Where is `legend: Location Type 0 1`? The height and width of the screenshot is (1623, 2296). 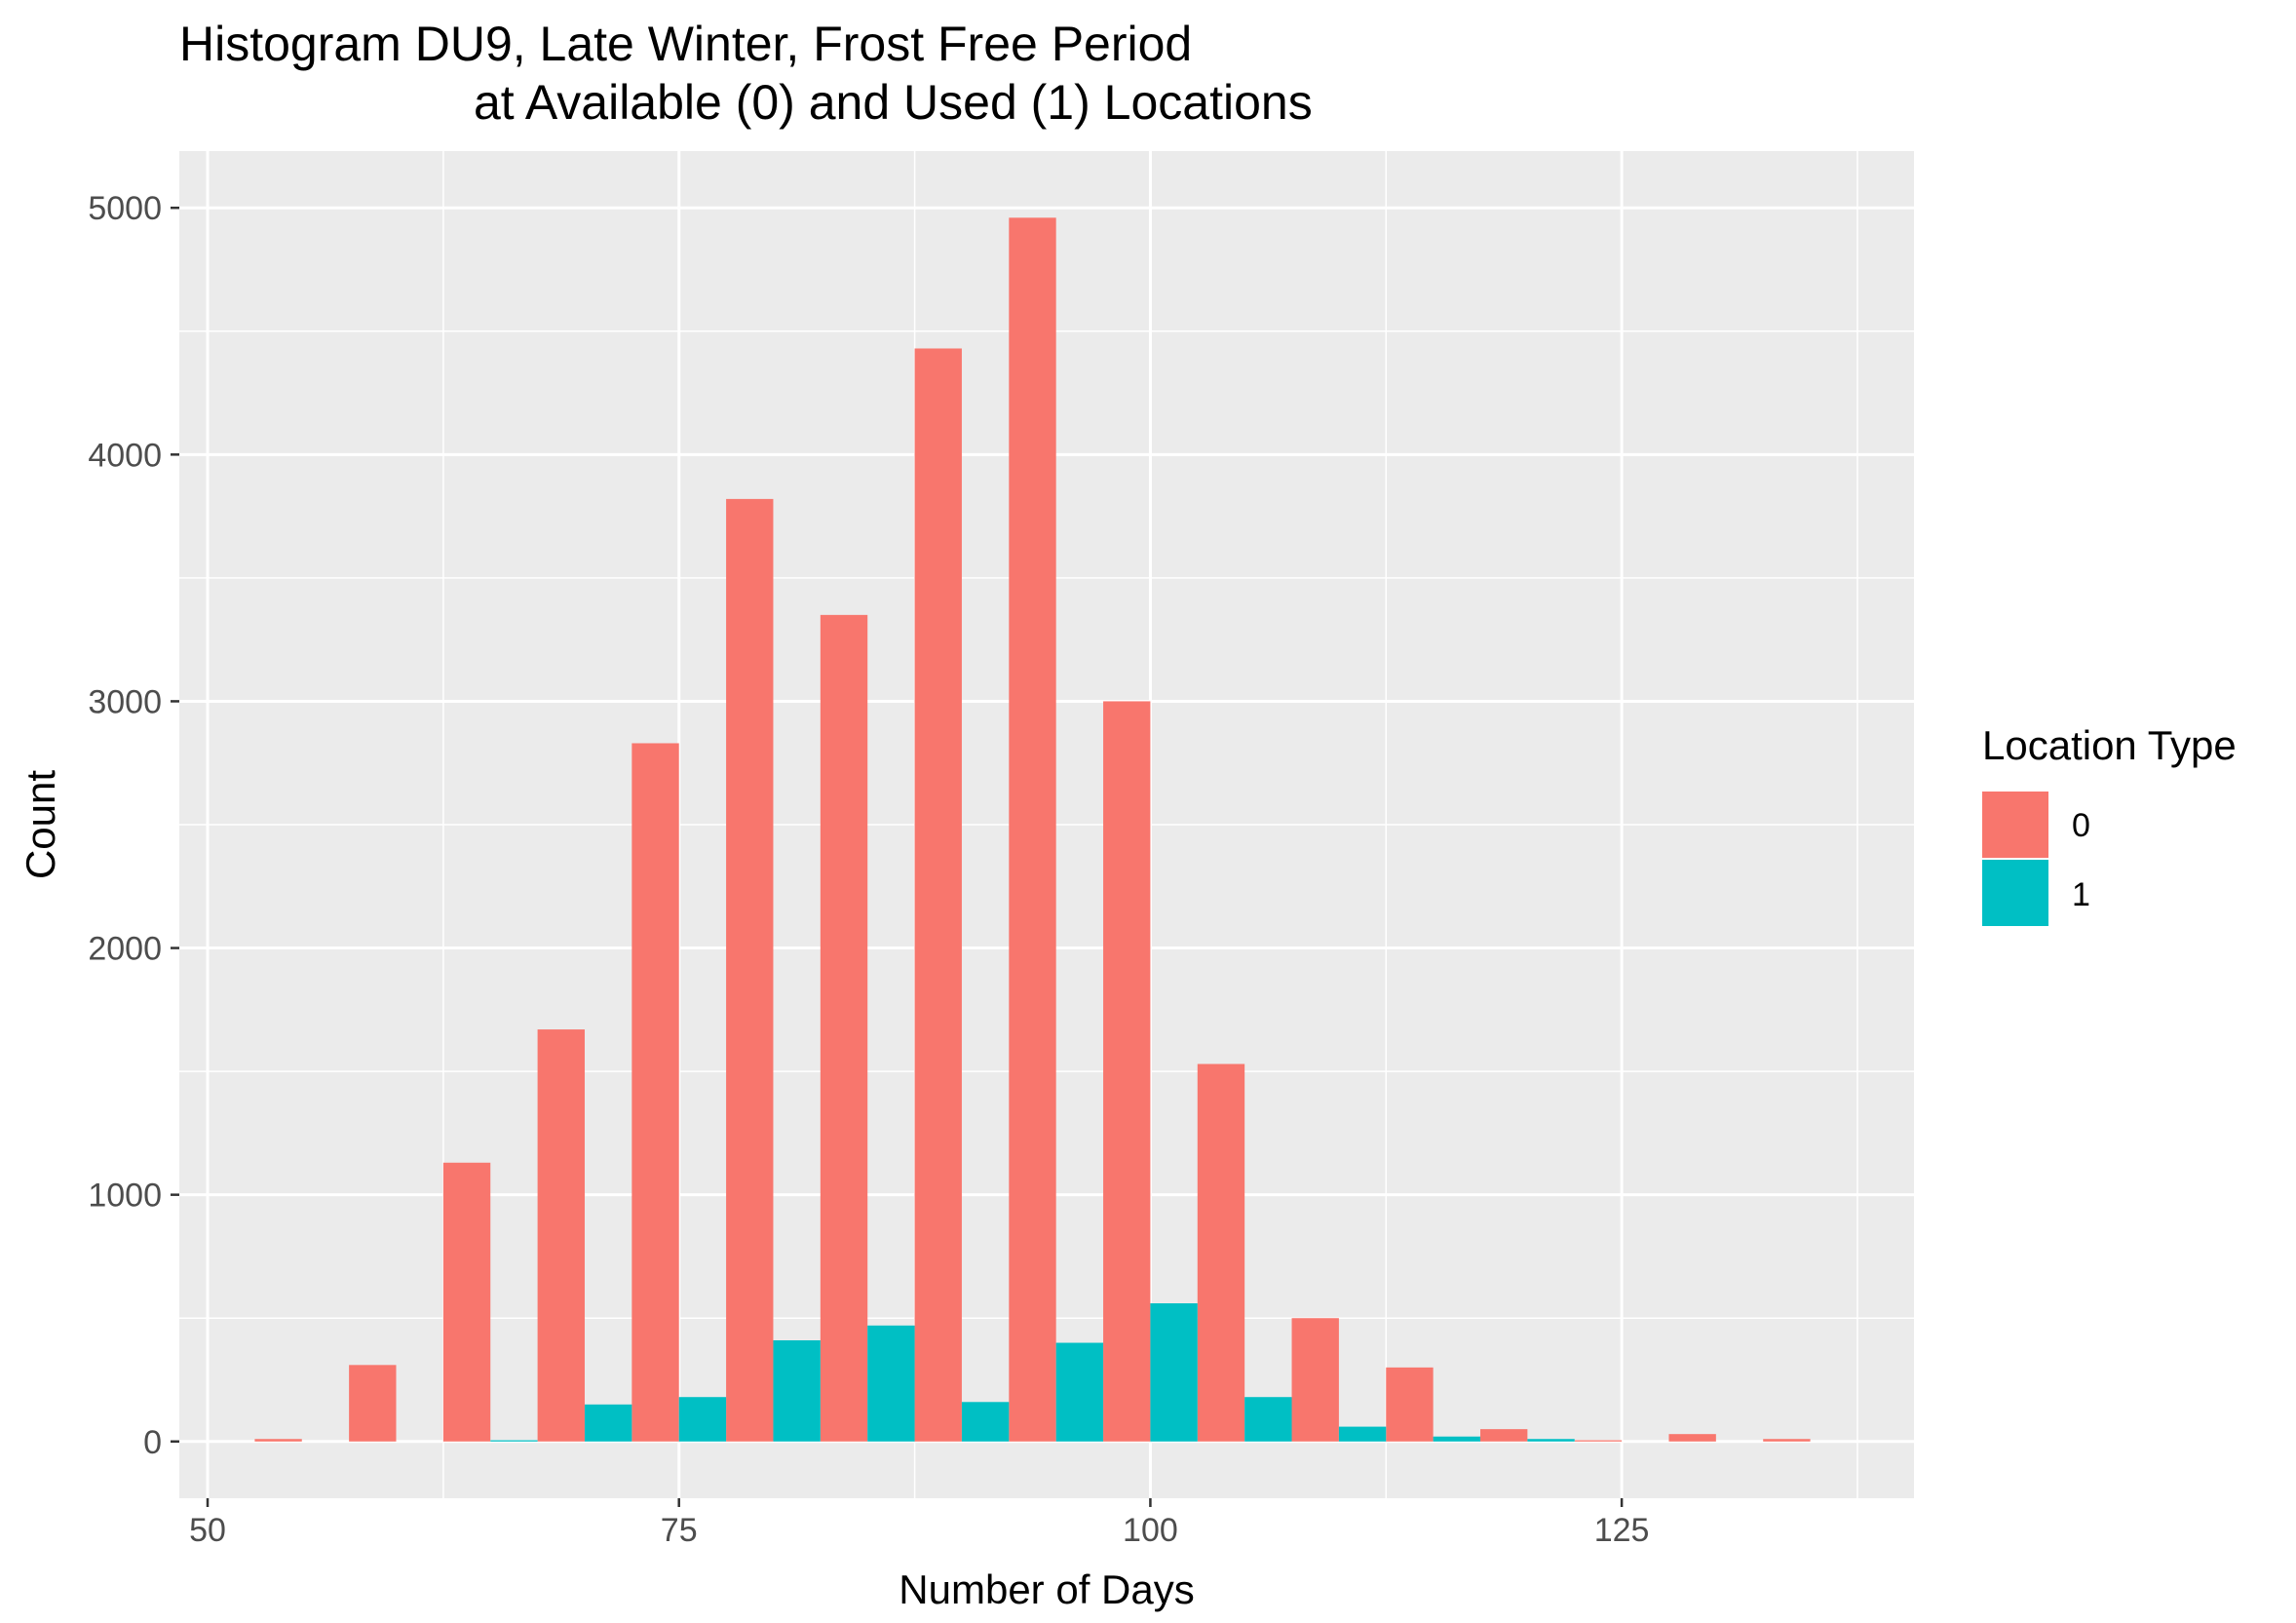
legend: Location Type 0 1 is located at coordinates (2109, 824).